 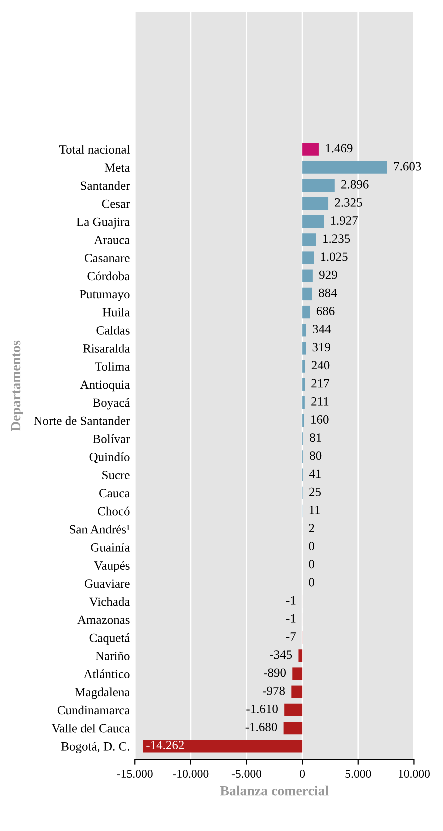 I want to click on y-tick-label: Cesar, so click(x=116, y=204).